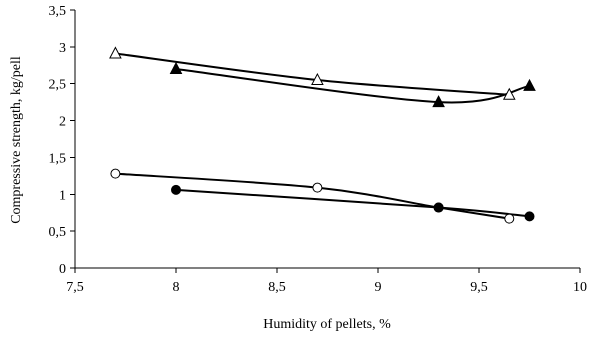  Describe the element at coordinates (378, 287) in the screenshot. I see `x-tick-label: 9` at that location.